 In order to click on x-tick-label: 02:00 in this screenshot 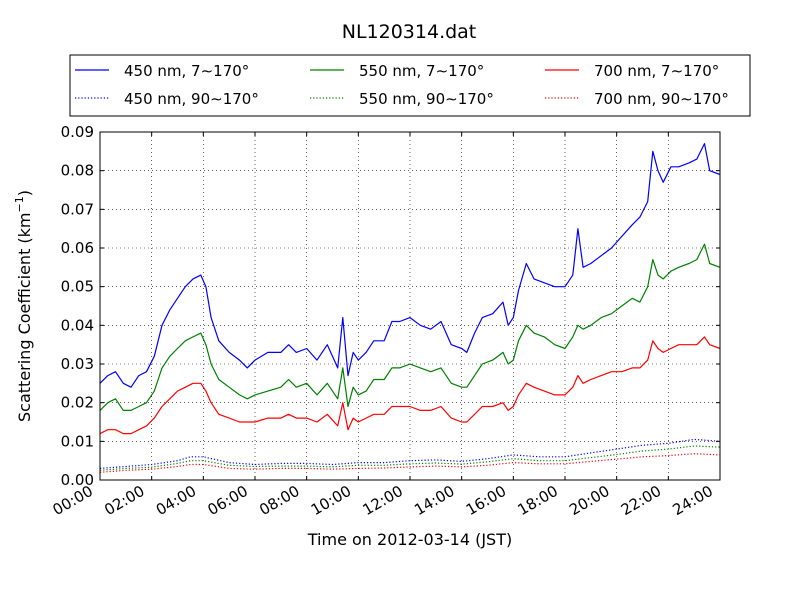, I will do `click(124, 500)`.